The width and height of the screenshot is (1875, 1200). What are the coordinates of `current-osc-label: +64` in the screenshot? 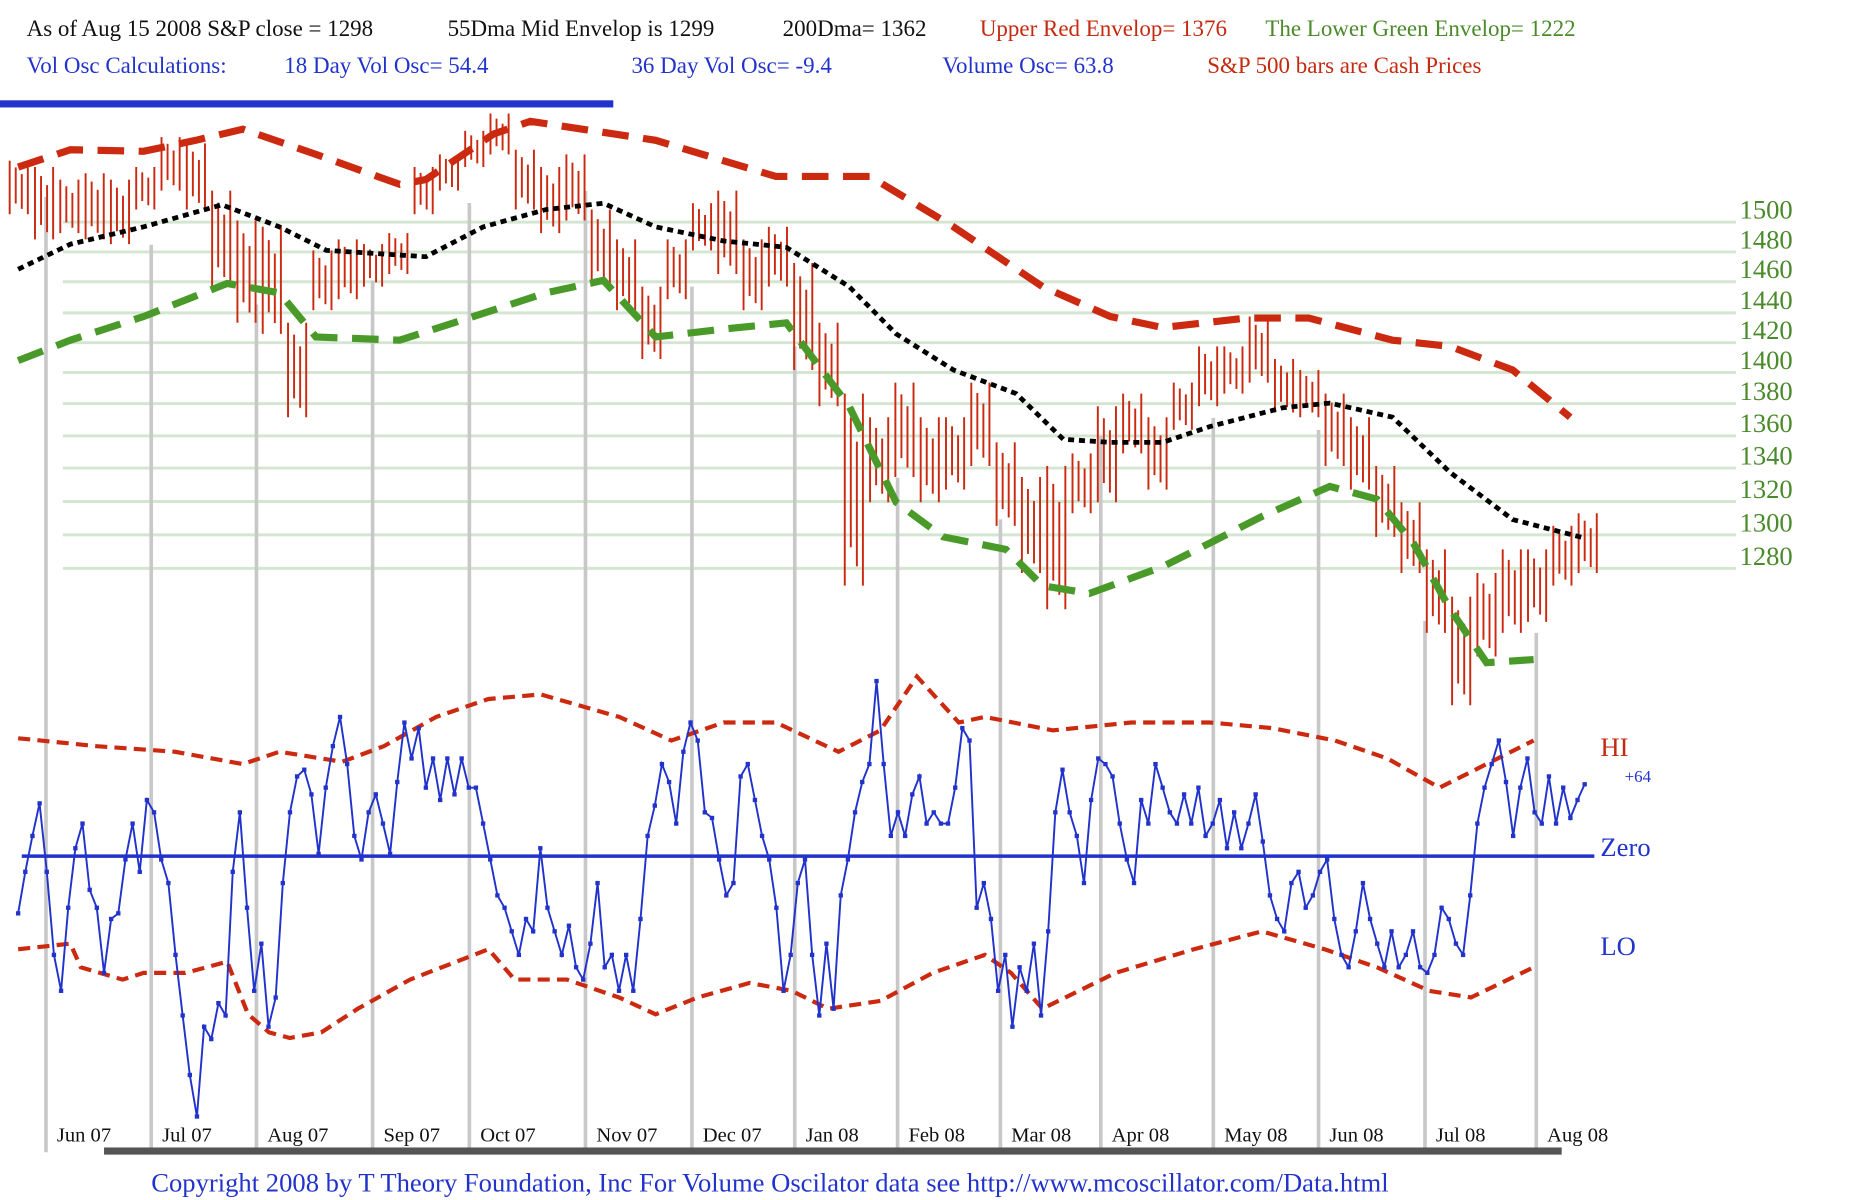 It's located at (1638, 776).